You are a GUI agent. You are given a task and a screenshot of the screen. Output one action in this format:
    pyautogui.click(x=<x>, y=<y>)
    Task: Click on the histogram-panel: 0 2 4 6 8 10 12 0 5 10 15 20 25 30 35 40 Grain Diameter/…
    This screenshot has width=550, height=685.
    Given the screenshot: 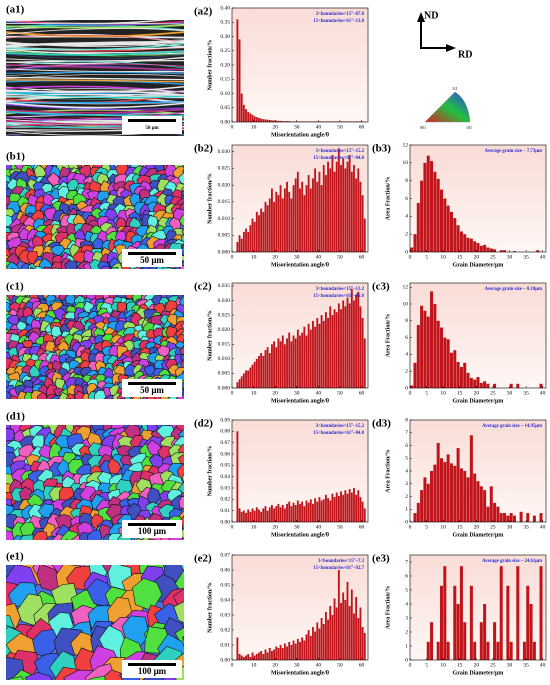 What is the action you would take?
    pyautogui.click(x=459, y=342)
    